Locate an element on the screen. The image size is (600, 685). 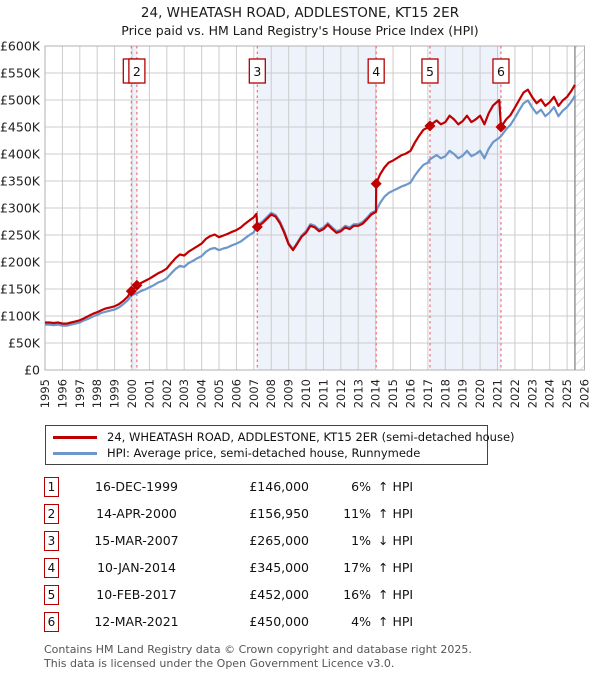
sale-number-badge: 5 is located at coordinates (51, 594).